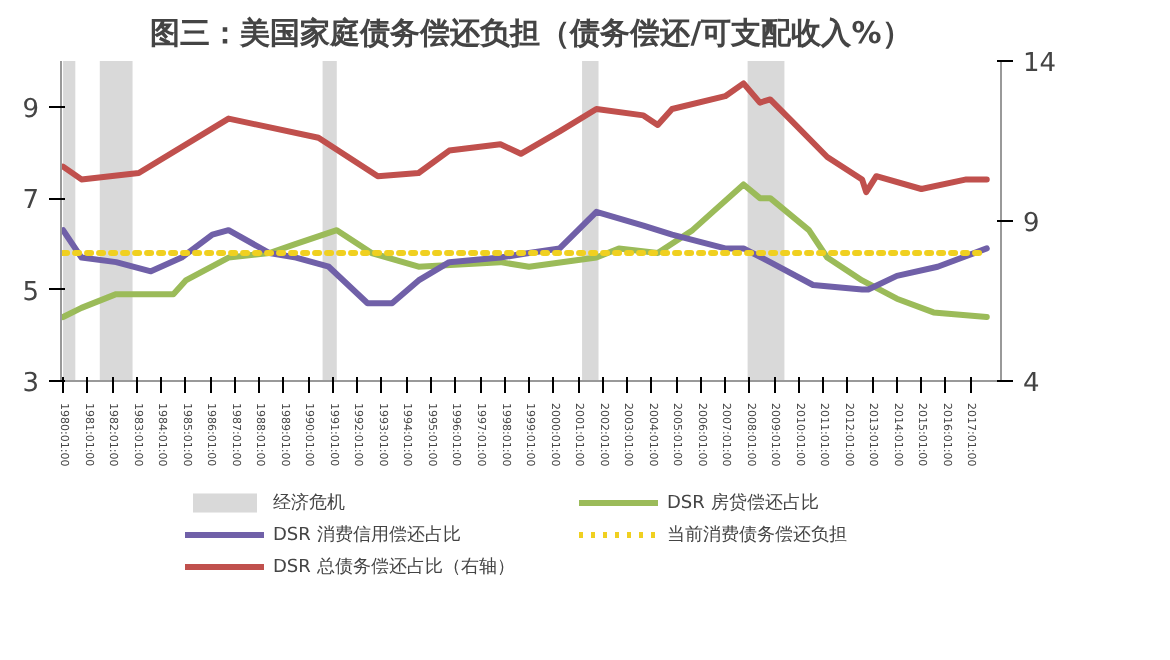 This screenshot has width=1170, height=660. Describe the element at coordinates (310, 503) in the screenshot. I see `legend-label: 经济危机` at that location.